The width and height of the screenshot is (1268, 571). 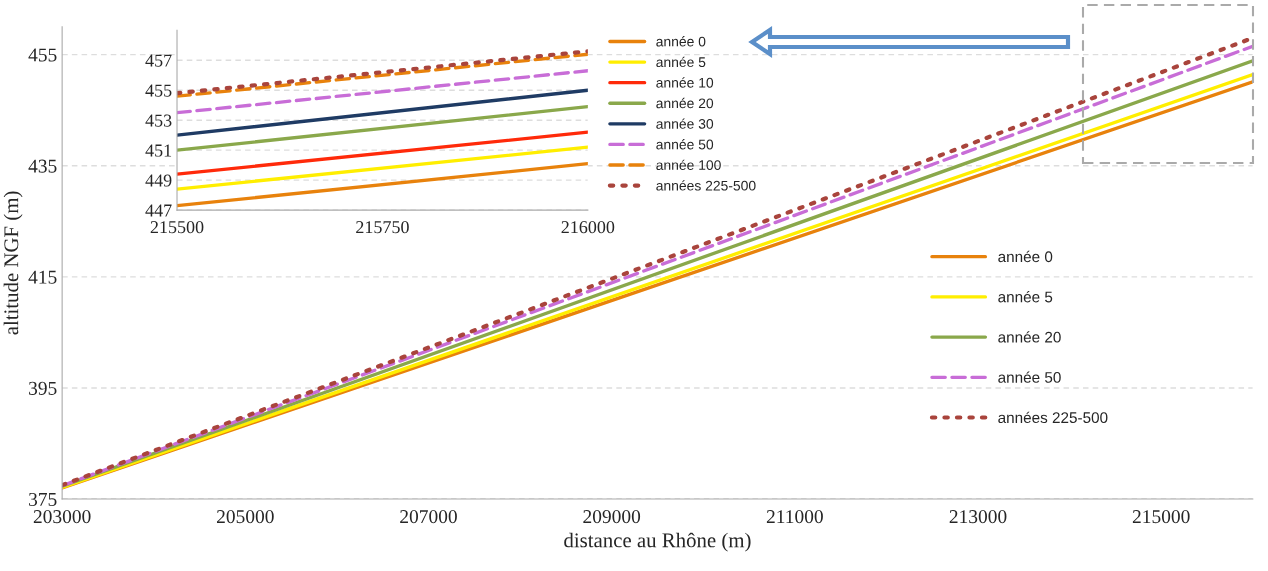 I want to click on x-tick-label: 215000, so click(x=1161, y=517).